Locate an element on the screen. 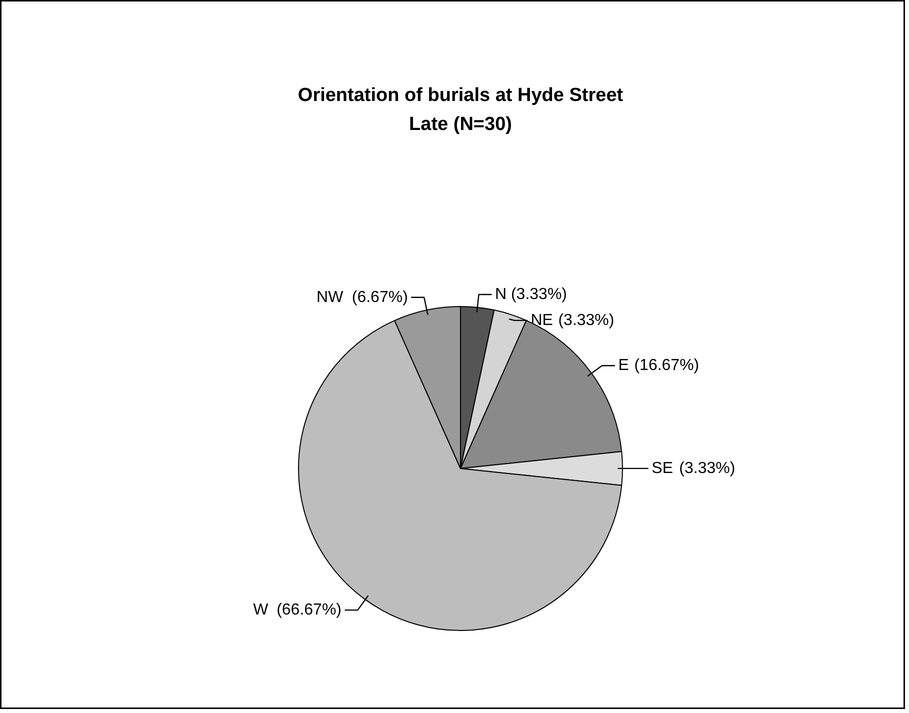 This screenshot has height=713, width=909. slice-label: NE is located at coordinates (541, 320).